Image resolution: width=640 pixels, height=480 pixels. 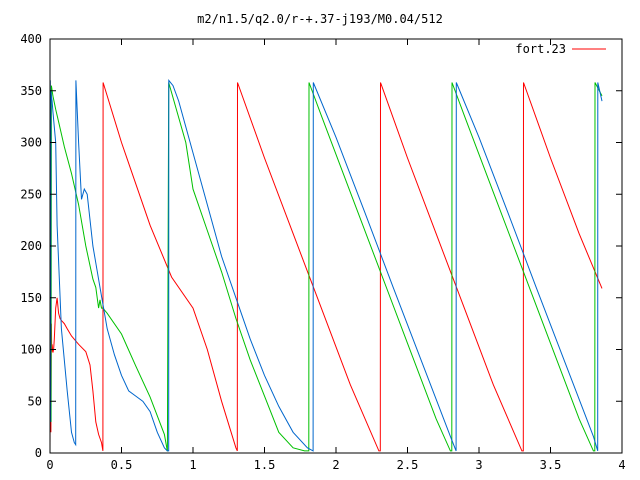 I want to click on x-tick-label: 2, so click(x=335, y=465).